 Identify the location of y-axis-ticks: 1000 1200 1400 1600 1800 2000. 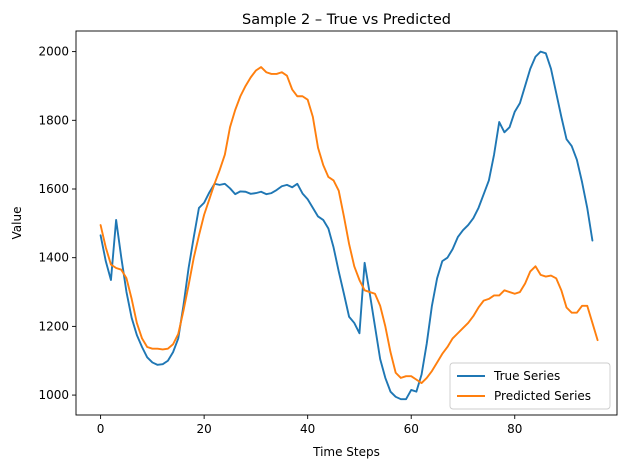
(57, 223).